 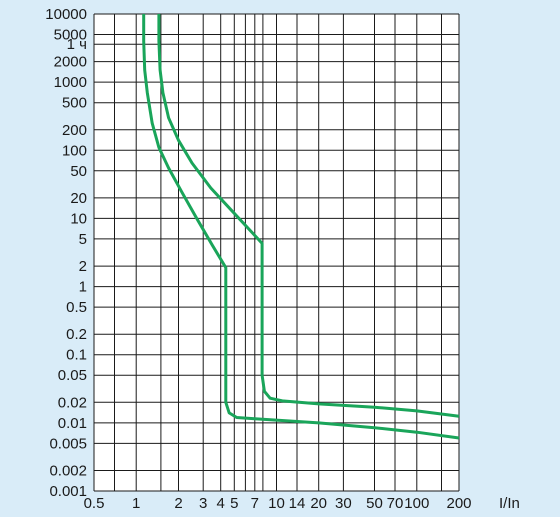 I want to click on x-tick-label: 7, so click(x=255, y=503).